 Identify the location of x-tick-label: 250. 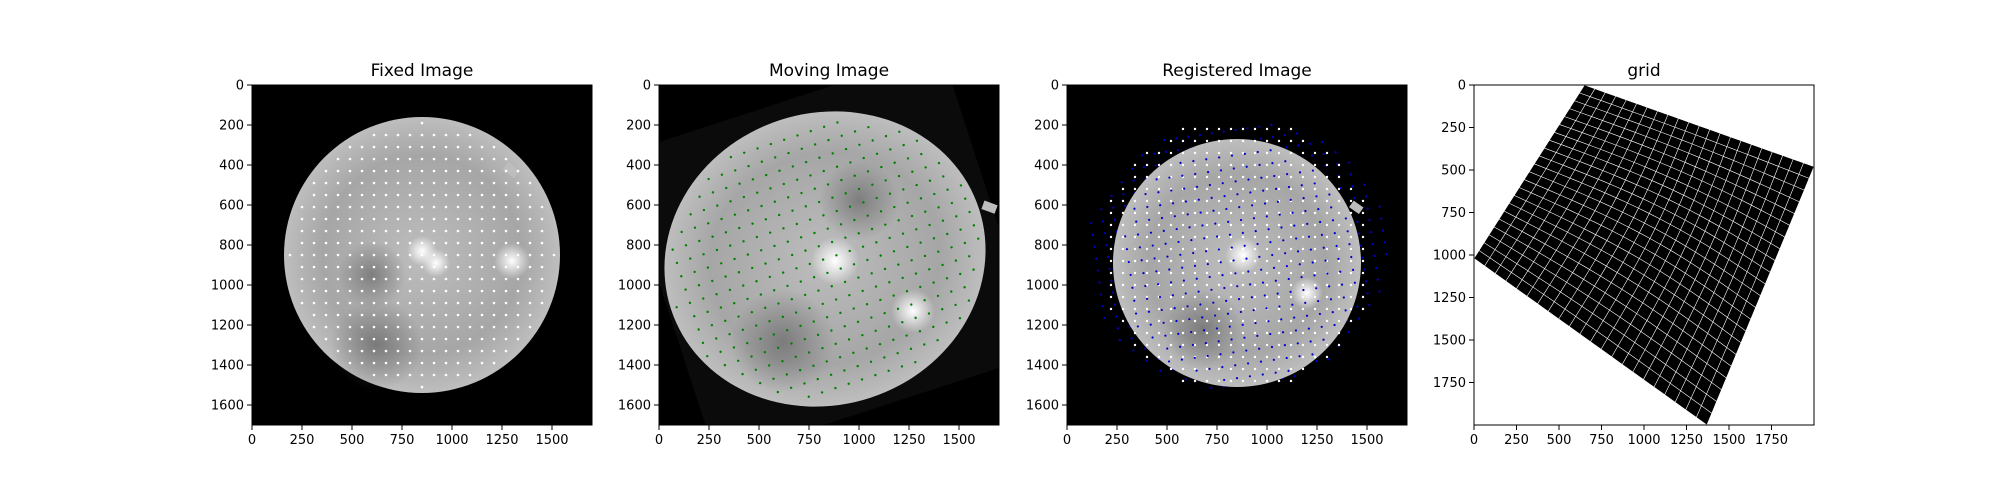
(709, 440).